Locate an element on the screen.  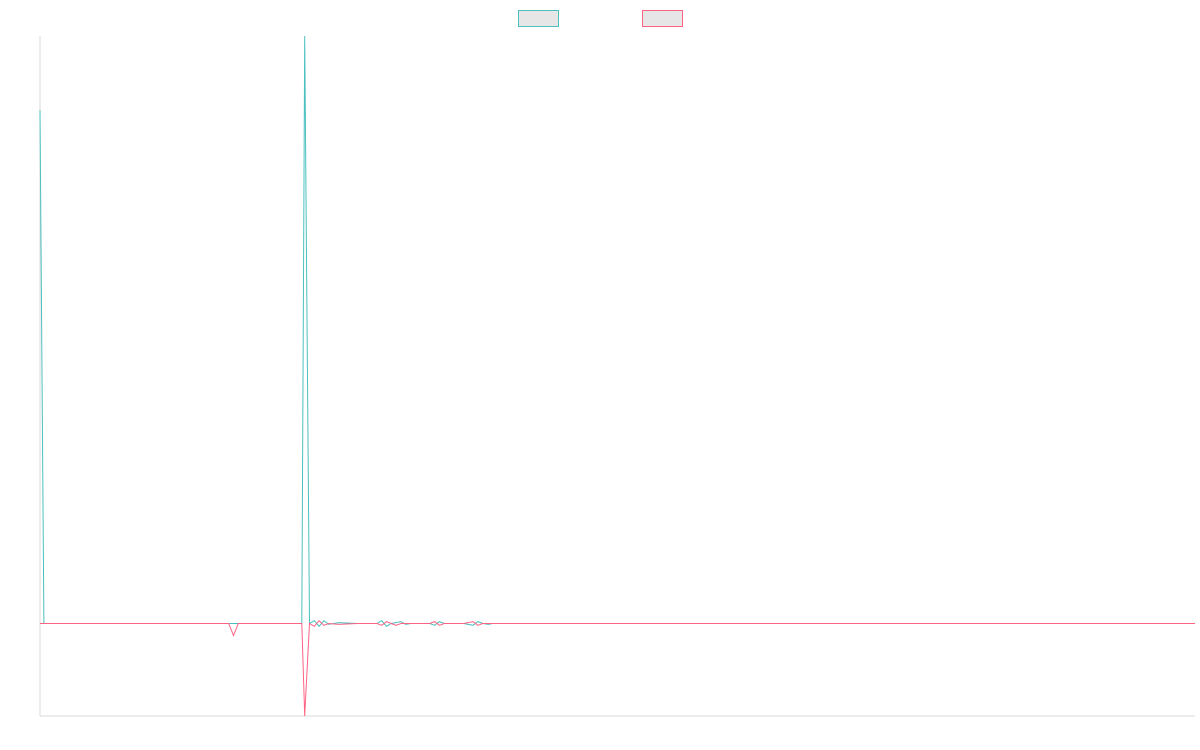
legend is located at coordinates (600, 18).